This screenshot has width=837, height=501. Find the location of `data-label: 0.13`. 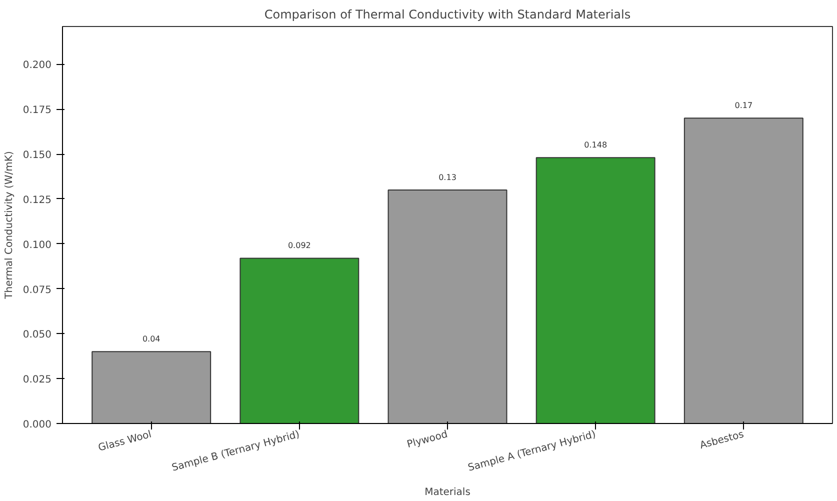

data-label: 0.13 is located at coordinates (447, 177).